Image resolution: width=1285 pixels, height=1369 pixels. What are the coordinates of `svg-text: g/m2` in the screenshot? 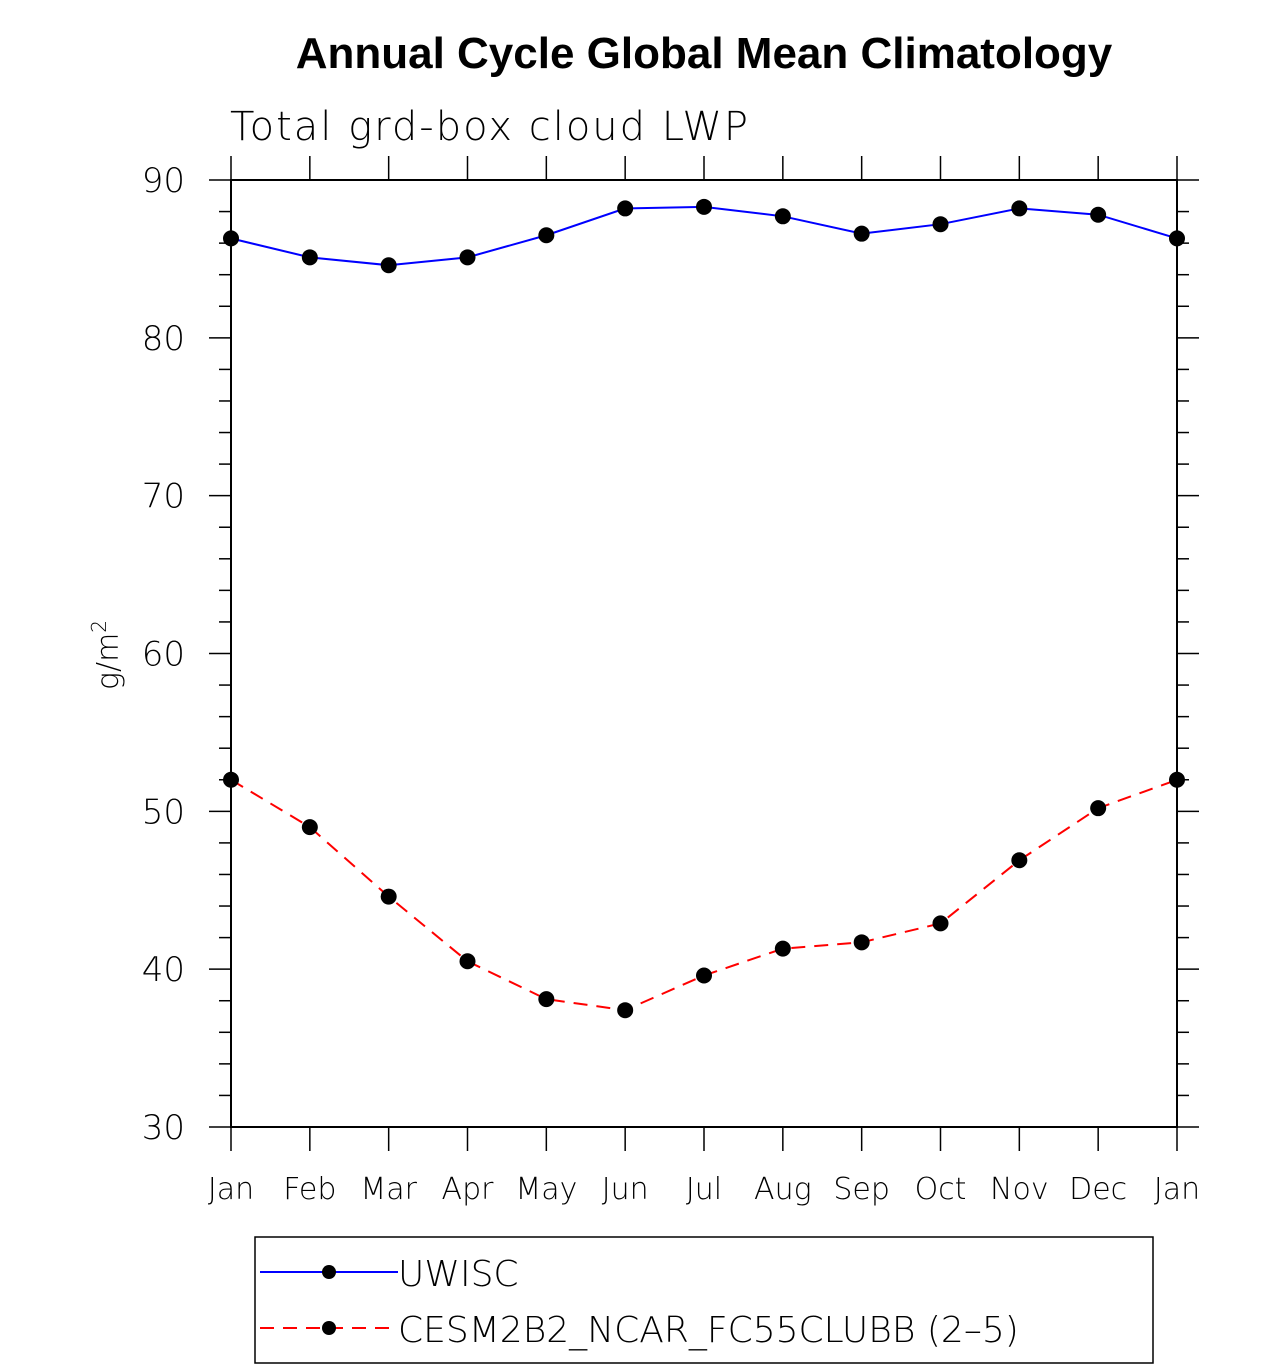 It's located at (106, 655).